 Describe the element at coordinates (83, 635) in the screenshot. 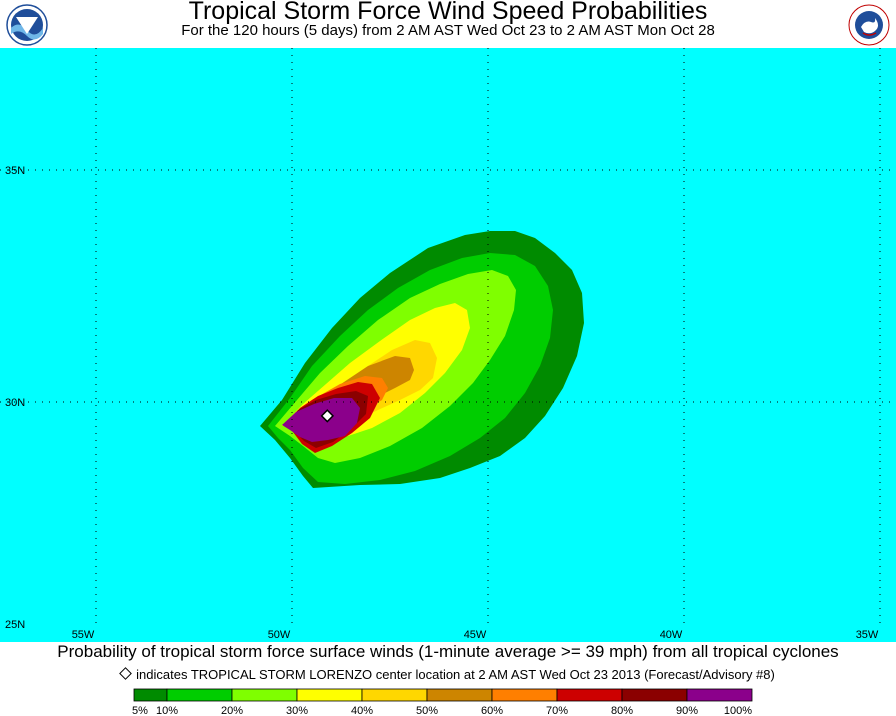

I see `lon-label-55w: 55W` at that location.